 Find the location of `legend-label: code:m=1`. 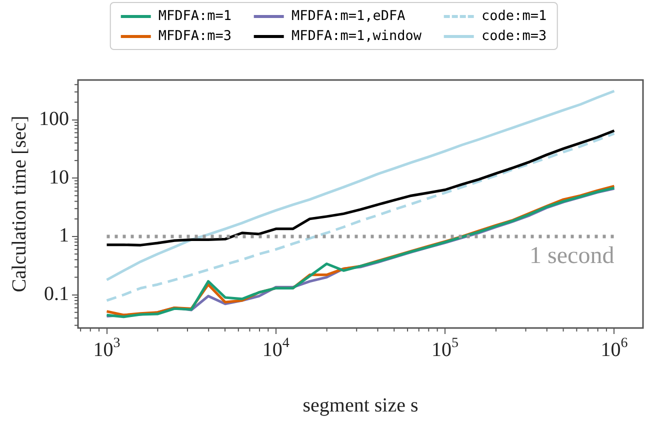

legend-label: code:m=1 is located at coordinates (514, 16).